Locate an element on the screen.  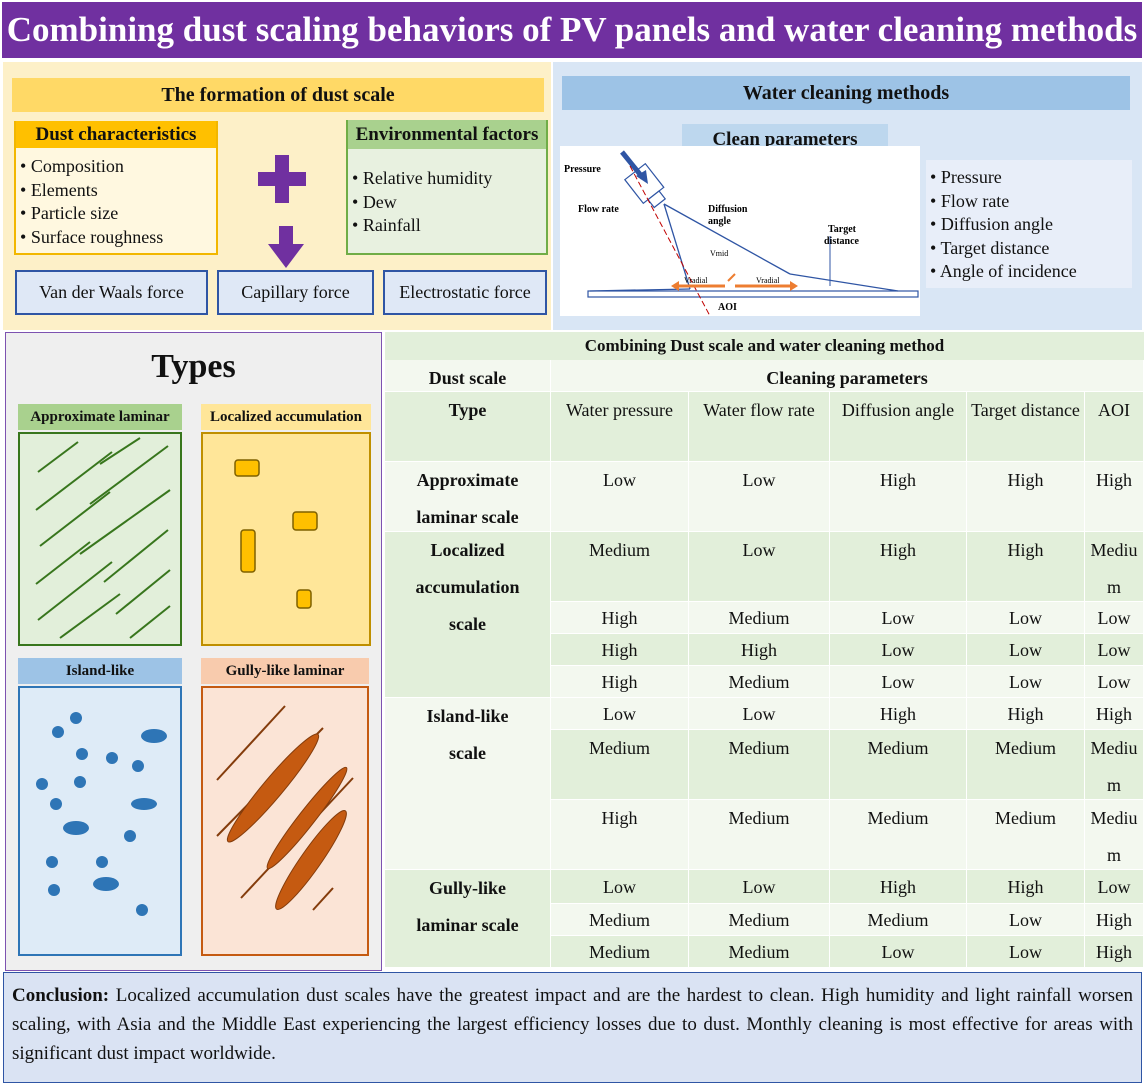
header-type: Type is located at coordinates (468, 427).